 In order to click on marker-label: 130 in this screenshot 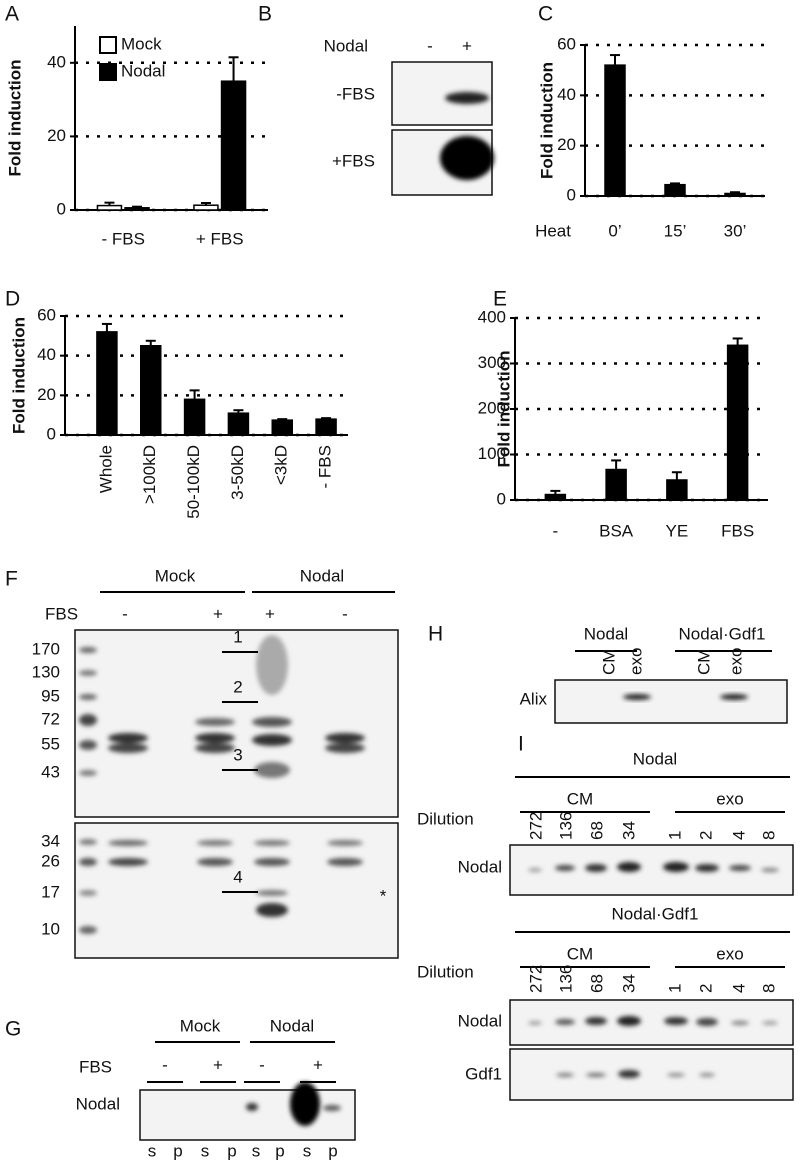, I will do `click(46, 671)`.